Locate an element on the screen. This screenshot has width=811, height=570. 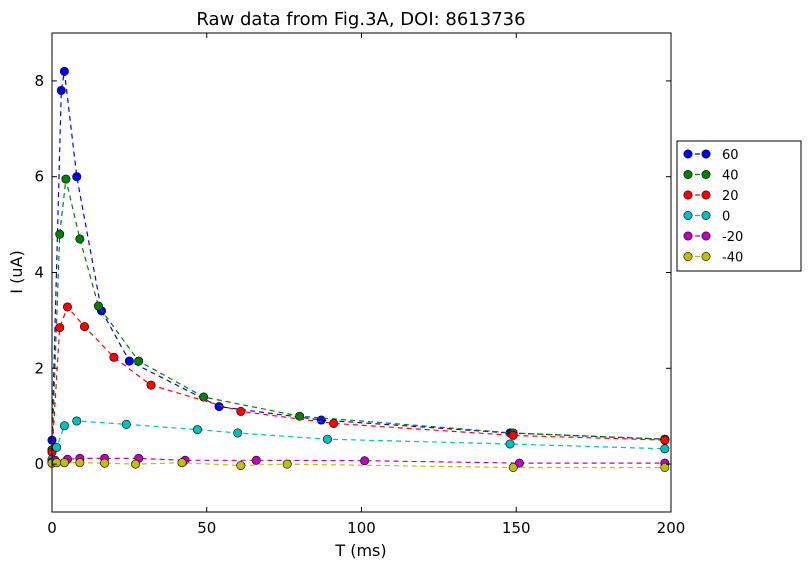
legend-frame is located at coordinates (739, 206).